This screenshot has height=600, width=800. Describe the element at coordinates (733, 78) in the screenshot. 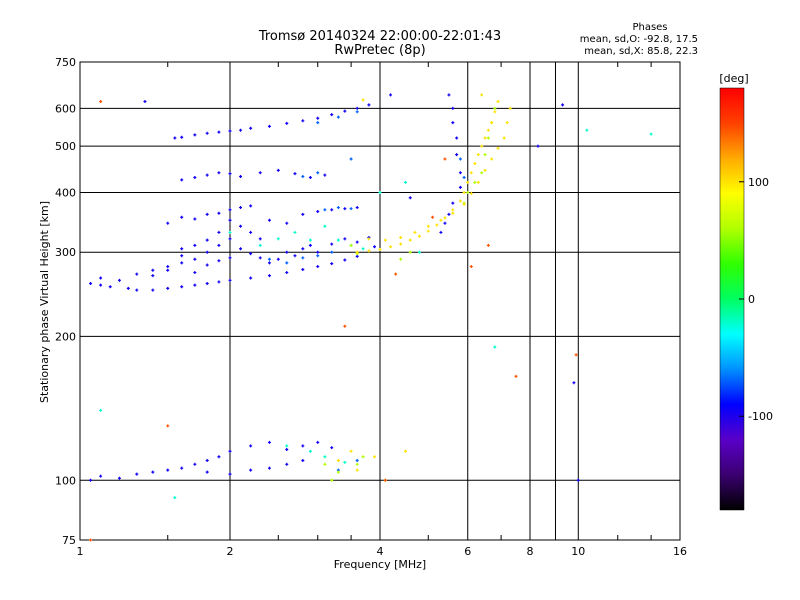

I see `colorbar-label: [deg]` at that location.